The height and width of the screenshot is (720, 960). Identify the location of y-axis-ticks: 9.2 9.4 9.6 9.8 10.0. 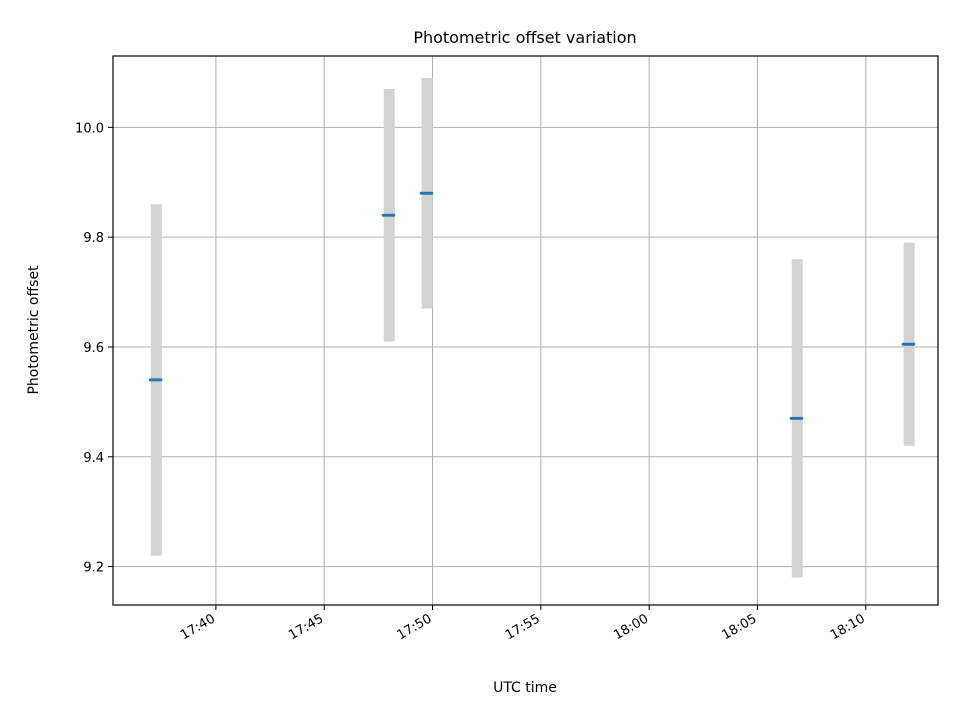
(94, 348).